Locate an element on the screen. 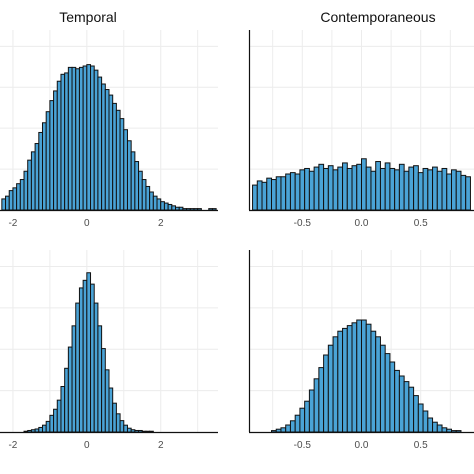 The width and height of the screenshot is (474, 474). x-tick-label: 2 is located at coordinates (161, 445).